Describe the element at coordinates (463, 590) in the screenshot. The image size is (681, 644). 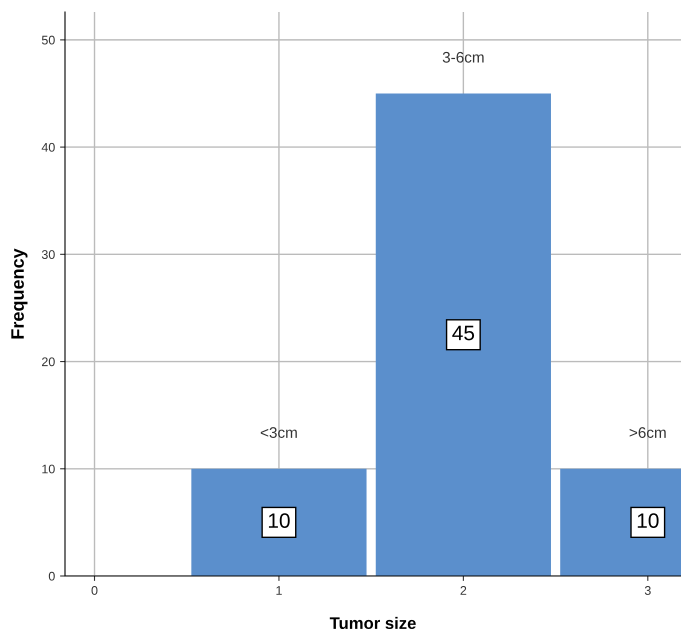
I see `x-tick-label: 2` at that location.